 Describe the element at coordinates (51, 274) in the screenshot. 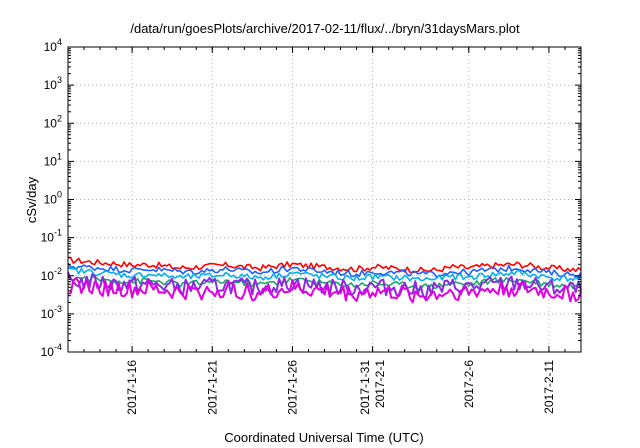

I see `y-tick-label: 10⁻²` at that location.